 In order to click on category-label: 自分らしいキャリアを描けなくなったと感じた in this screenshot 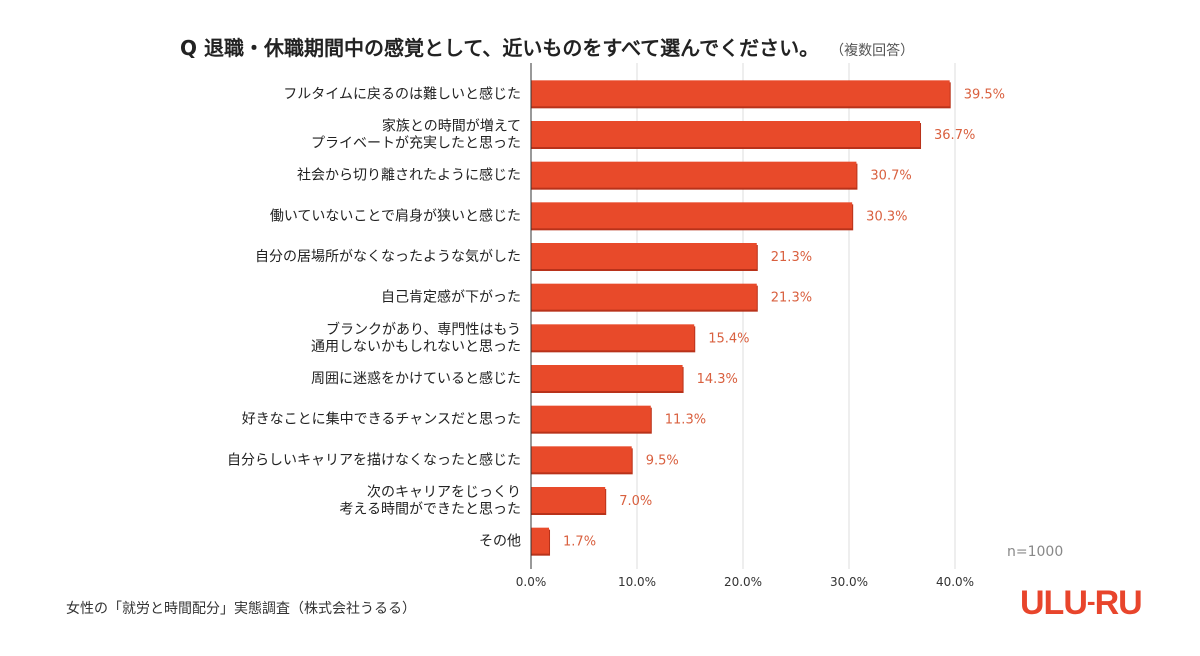, I will do `click(374, 459)`.